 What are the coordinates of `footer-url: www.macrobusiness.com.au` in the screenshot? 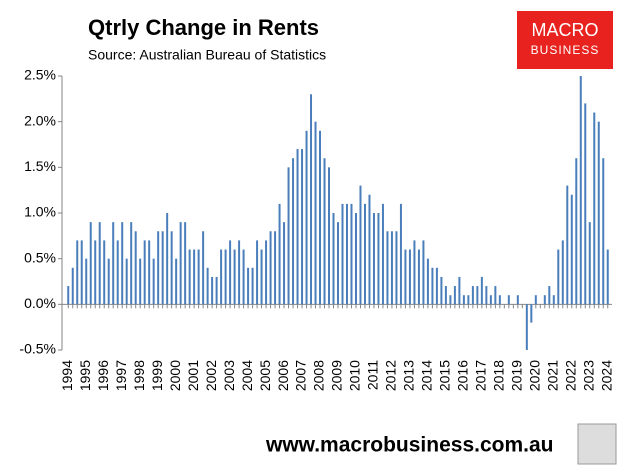 It's located at (409, 445).